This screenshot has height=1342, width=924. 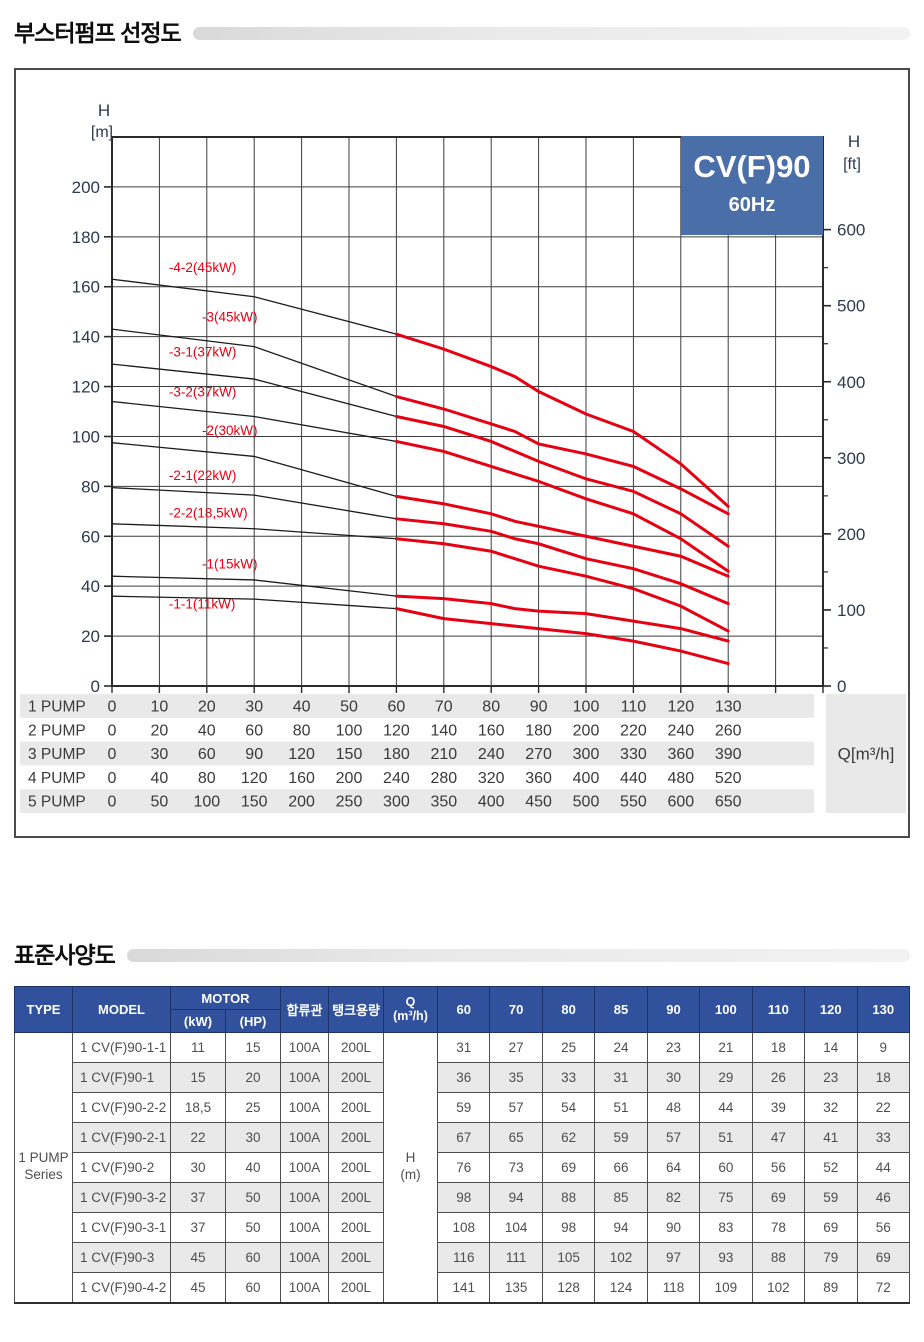 What do you see at coordinates (851, 382) in the screenshot?
I see `right-tick-label: 400` at bounding box center [851, 382].